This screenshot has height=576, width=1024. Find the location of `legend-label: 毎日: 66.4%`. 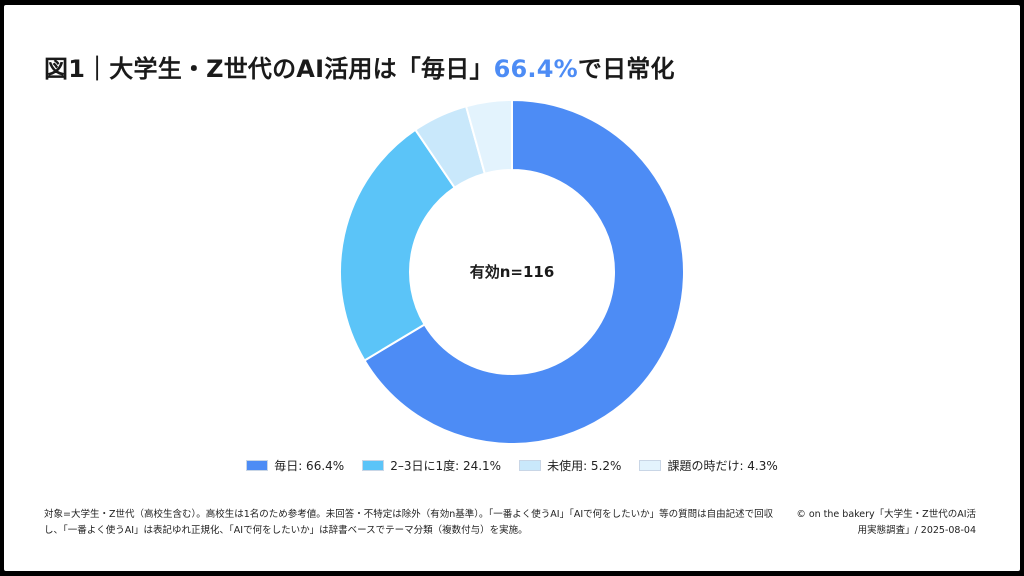

legend-label: 毎日: 66.4% is located at coordinates (309, 466).